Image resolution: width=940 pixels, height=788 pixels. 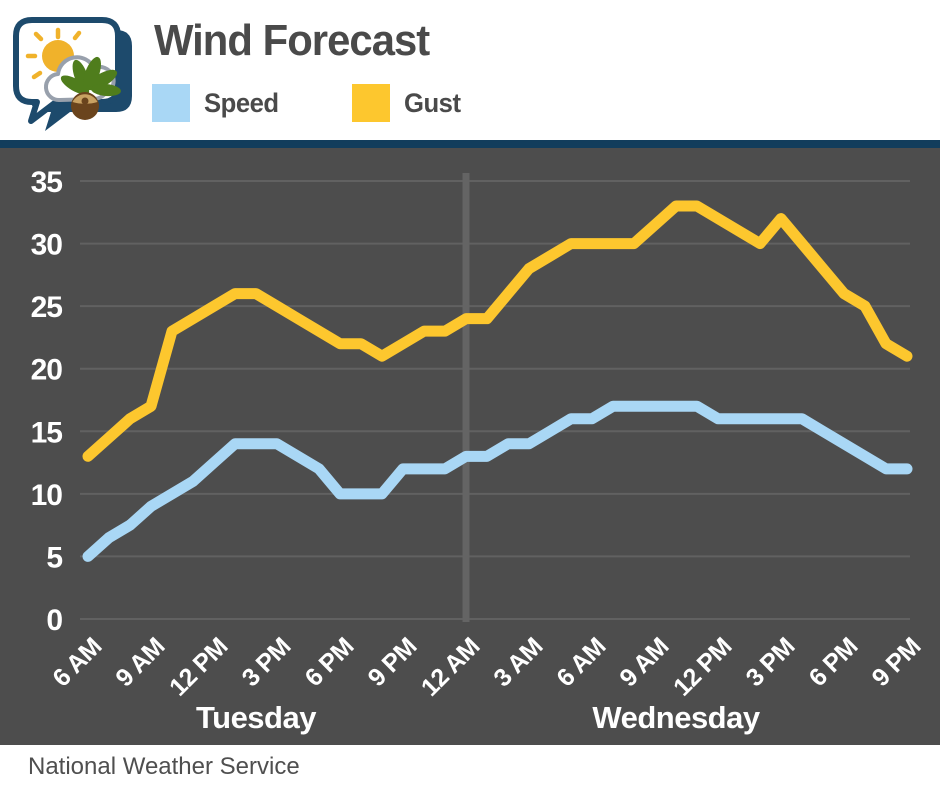 What do you see at coordinates (47, 182) in the screenshot?
I see `y-axis-label: 35` at bounding box center [47, 182].